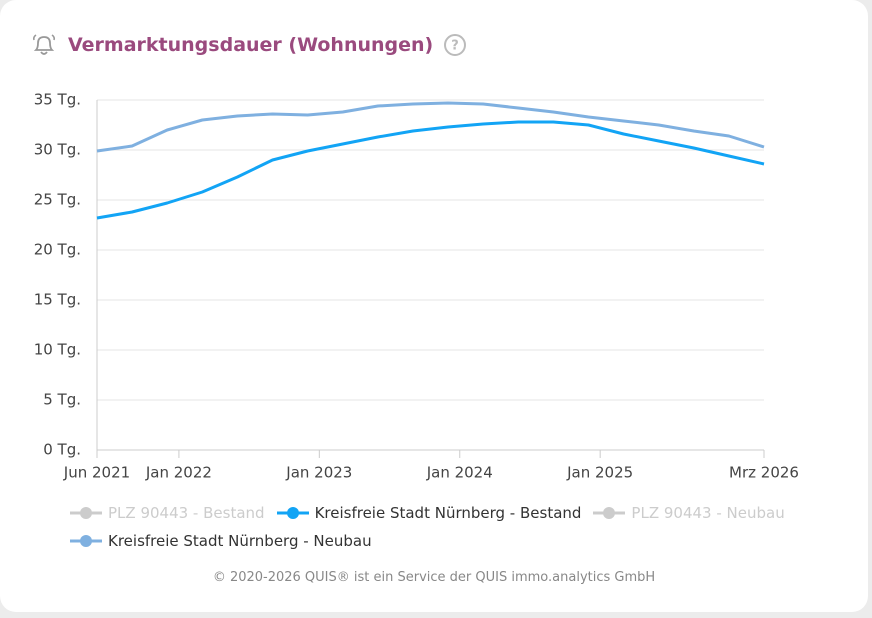  What do you see at coordinates (459, 473) in the screenshot?
I see `x-tick-label: Jan 2024` at bounding box center [459, 473].